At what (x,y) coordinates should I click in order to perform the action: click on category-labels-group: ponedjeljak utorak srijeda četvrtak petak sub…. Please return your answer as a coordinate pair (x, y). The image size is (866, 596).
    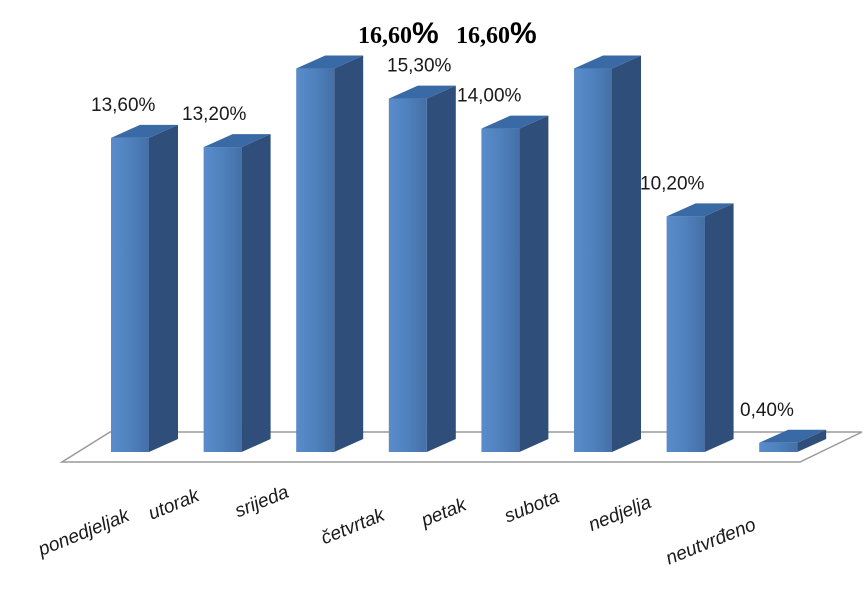
    Looking at the image, I should click on (397, 526).